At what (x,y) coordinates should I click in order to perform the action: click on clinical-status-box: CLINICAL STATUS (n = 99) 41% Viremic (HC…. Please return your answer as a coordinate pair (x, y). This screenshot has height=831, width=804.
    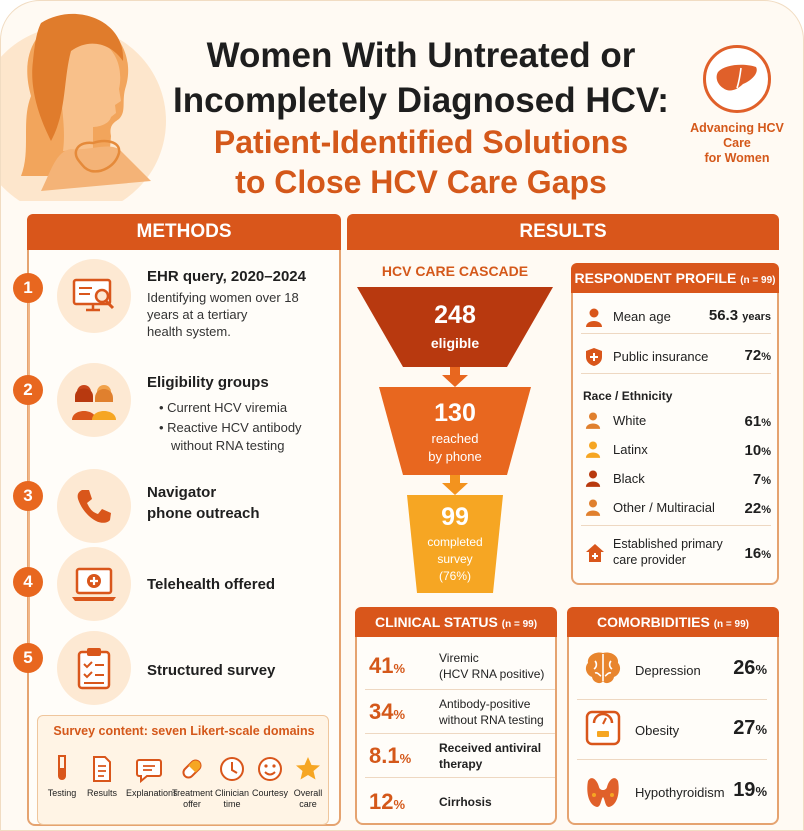
    Looking at the image, I should click on (456, 716).